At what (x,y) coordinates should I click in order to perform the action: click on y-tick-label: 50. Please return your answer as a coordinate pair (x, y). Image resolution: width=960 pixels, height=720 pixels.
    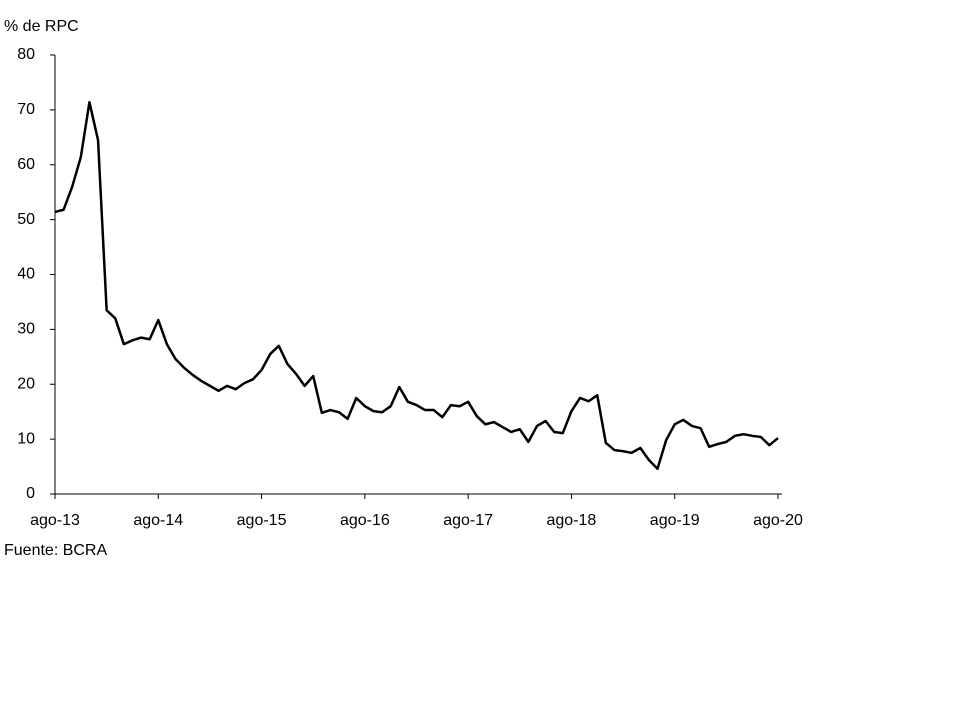
    Looking at the image, I should click on (26, 219).